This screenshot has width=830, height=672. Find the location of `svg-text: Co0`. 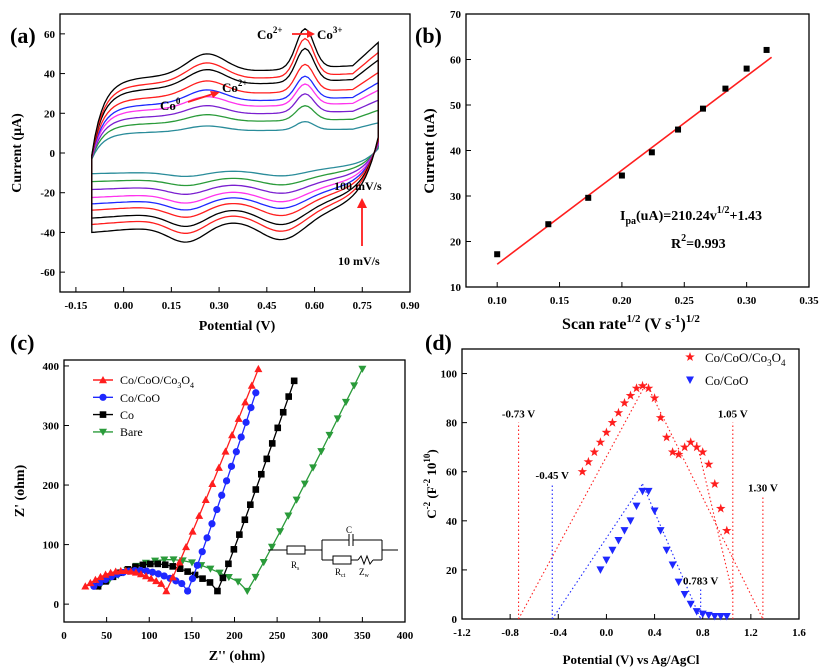

svg-text: Co0 is located at coordinates (170, 104).